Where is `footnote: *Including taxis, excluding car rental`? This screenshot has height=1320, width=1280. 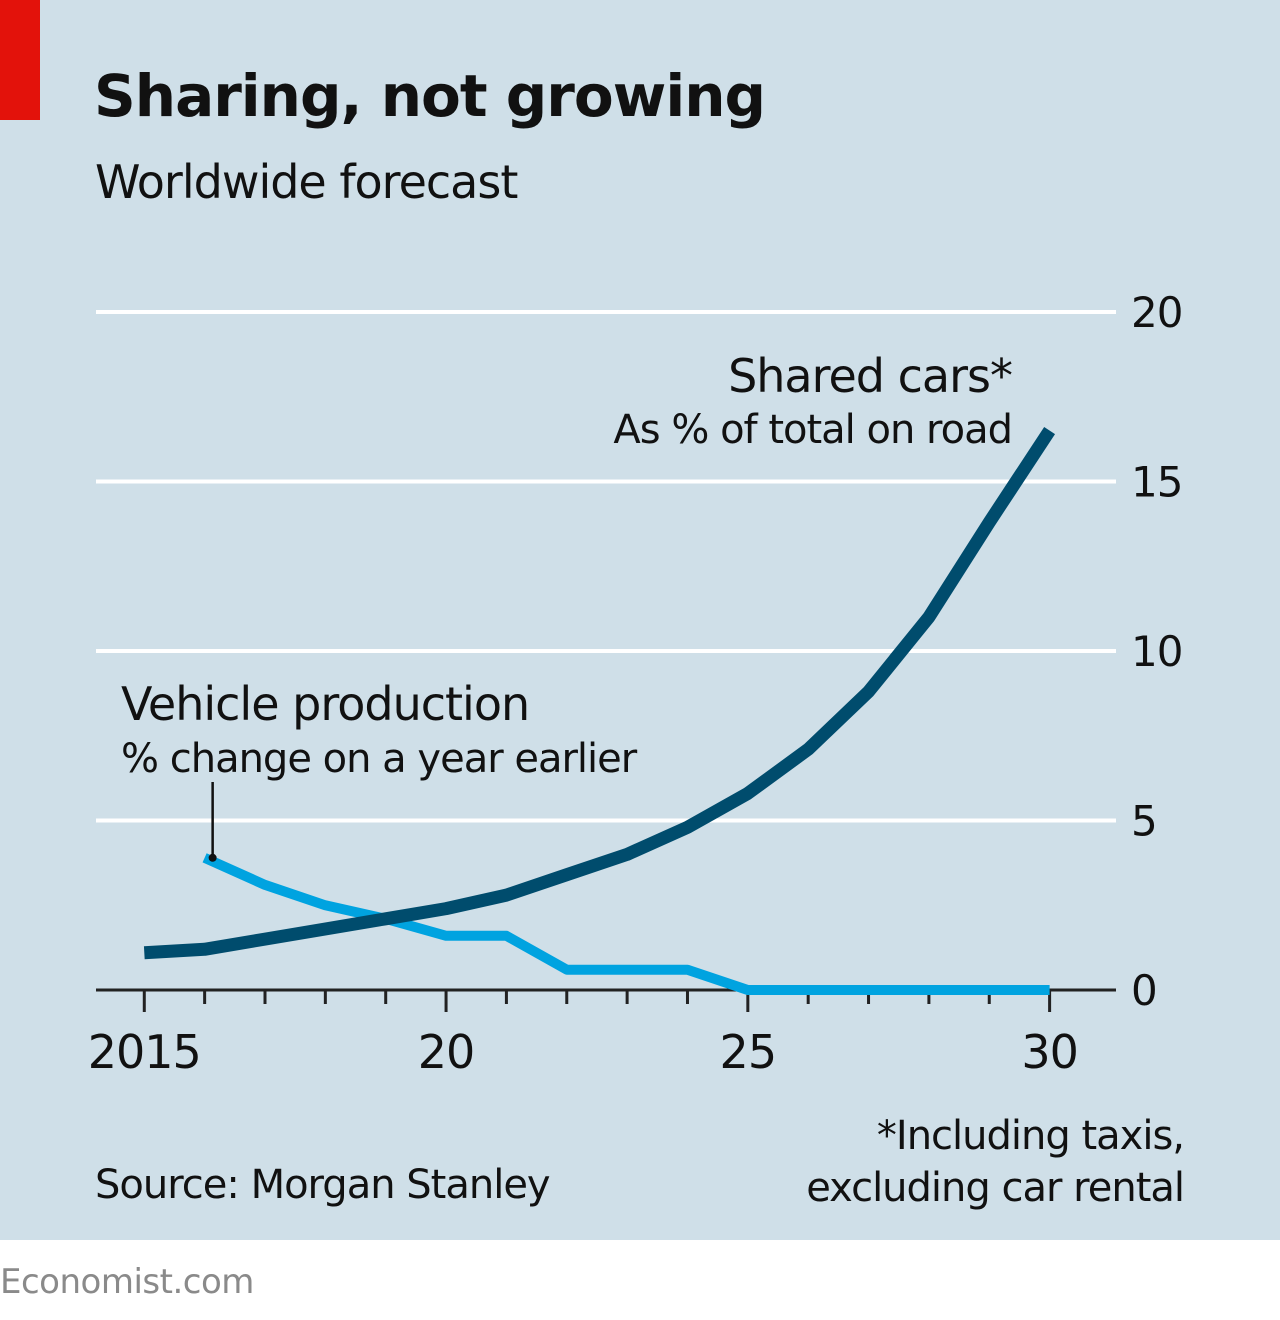 footnote: *Including taxis, excluding car rental is located at coordinates (995, 1162).